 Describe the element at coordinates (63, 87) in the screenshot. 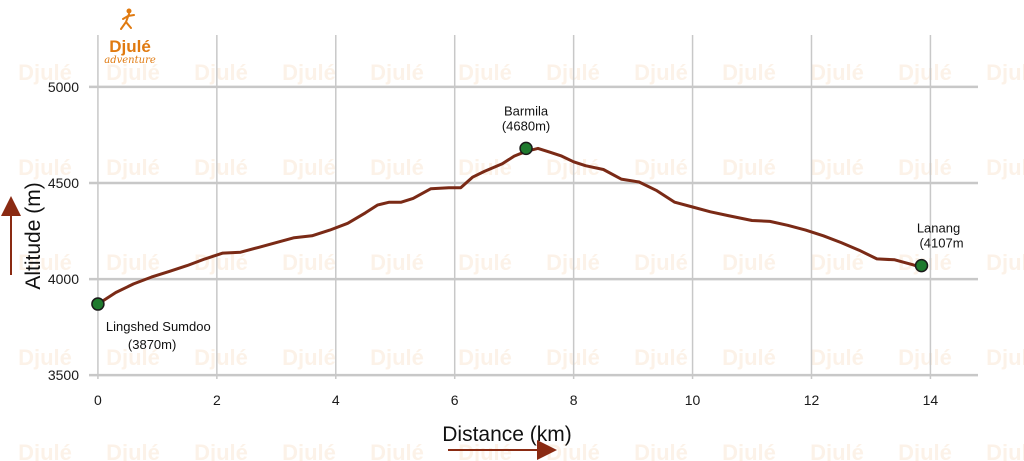

I see `y-tick-label: 5000` at that location.